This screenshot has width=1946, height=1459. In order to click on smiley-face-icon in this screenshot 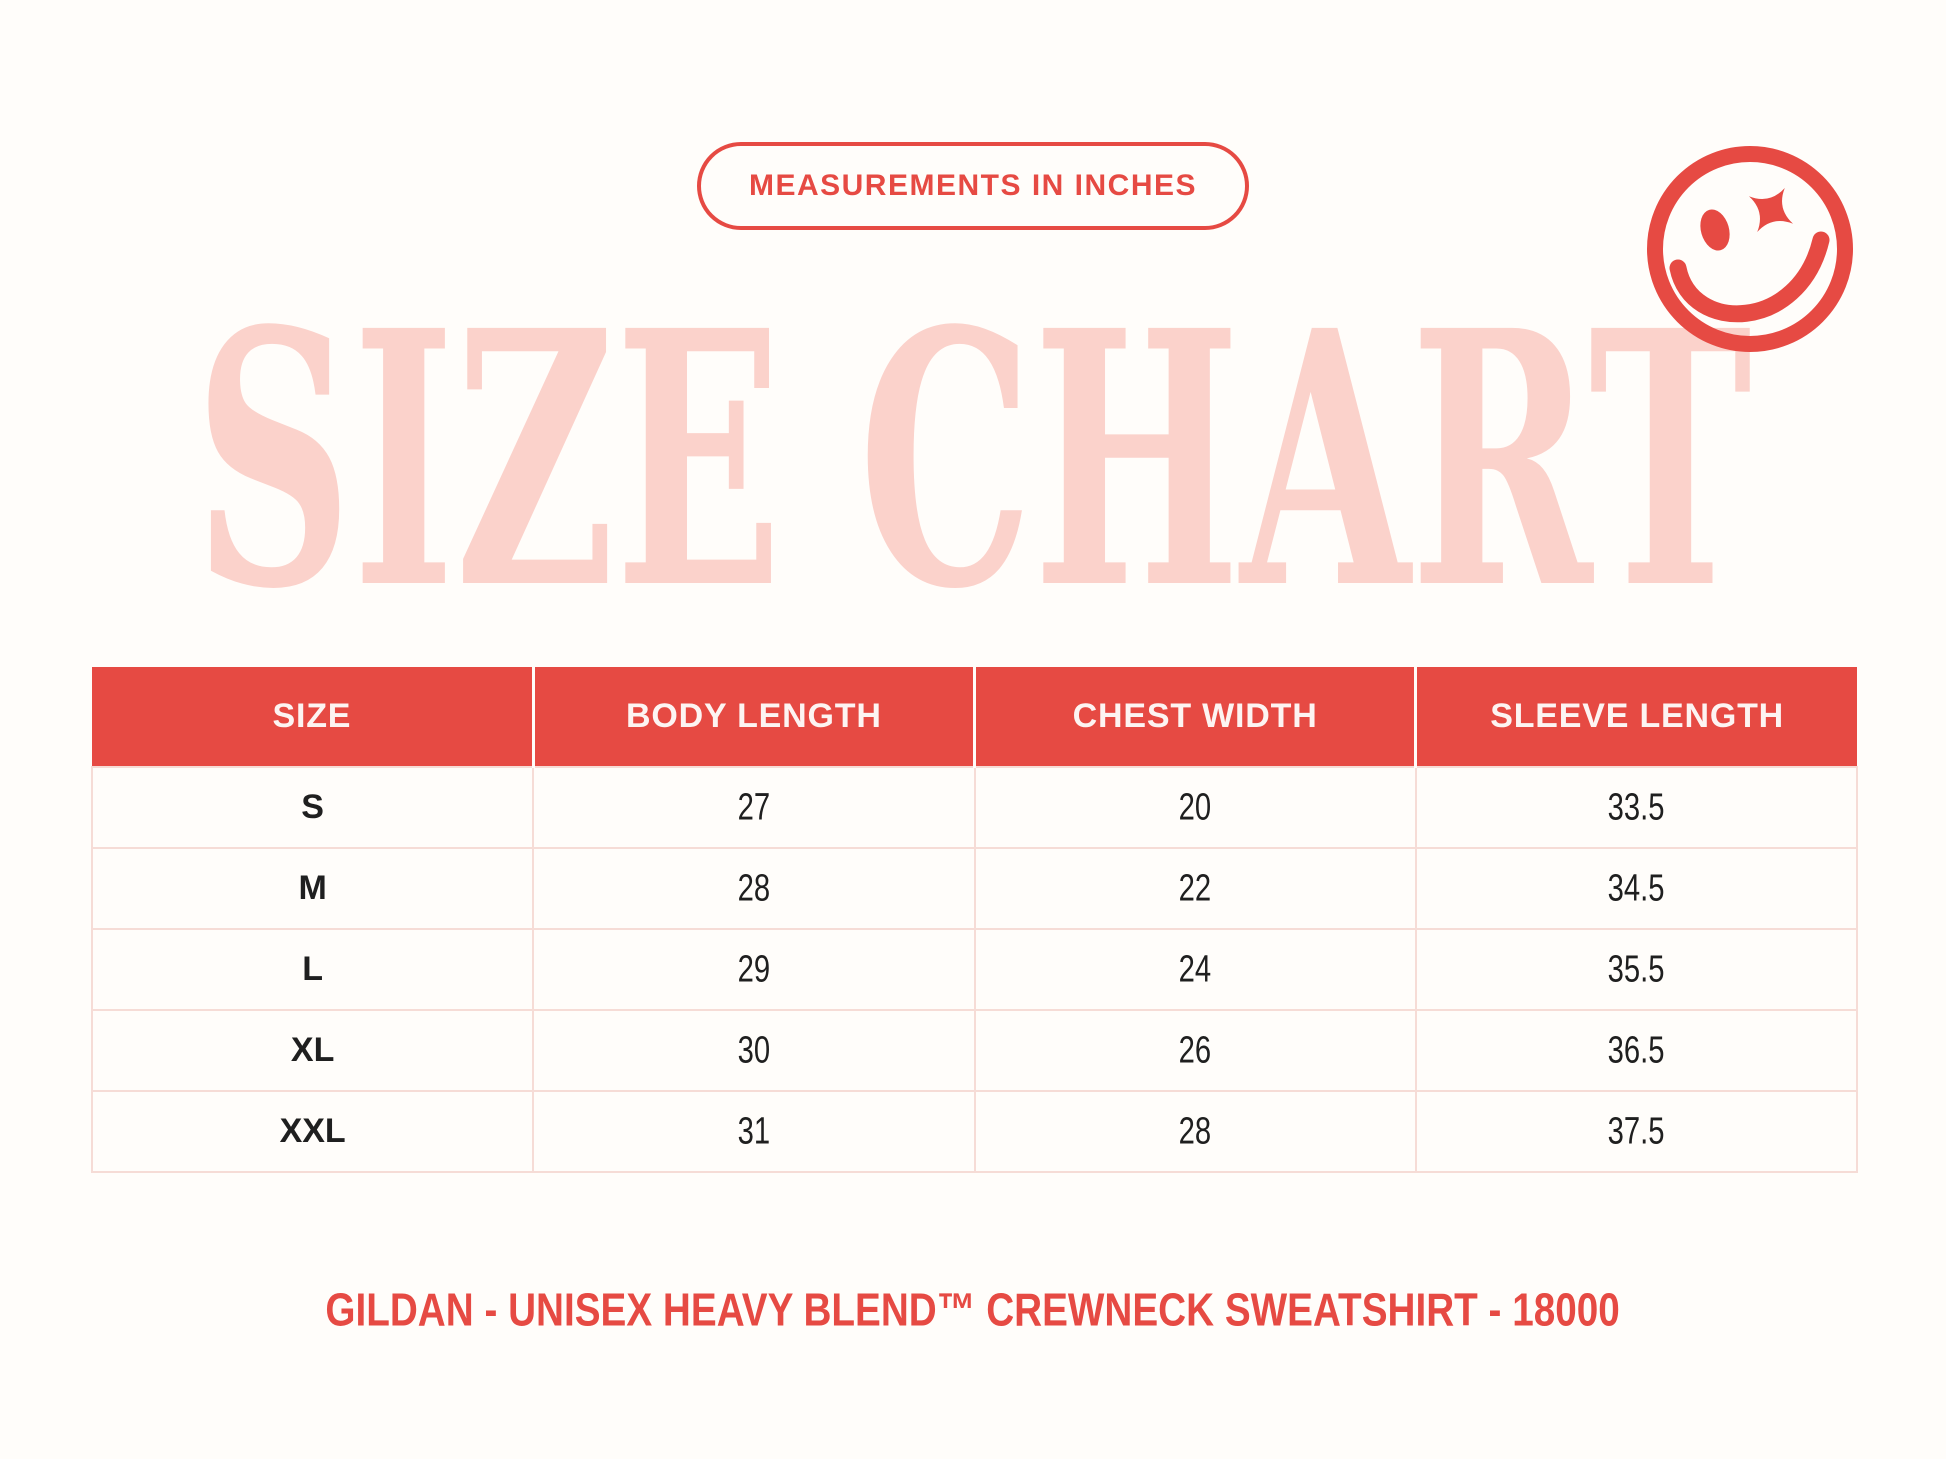, I will do `click(1750, 249)`.